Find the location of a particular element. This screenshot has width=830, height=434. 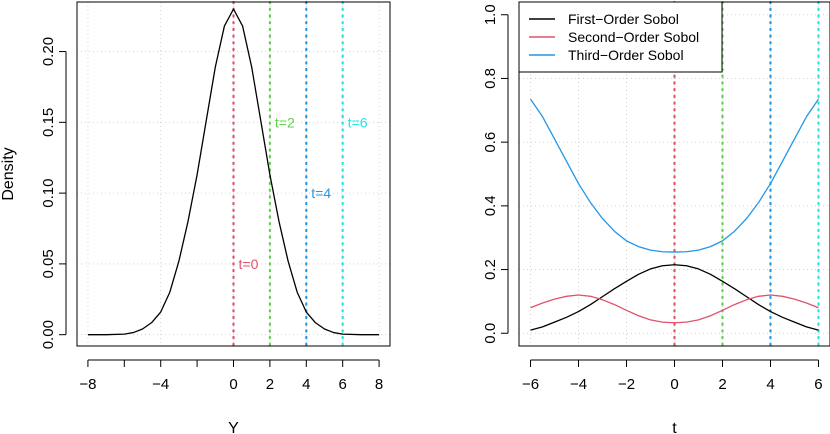

x-tick-label: −8 is located at coordinates (87, 384).